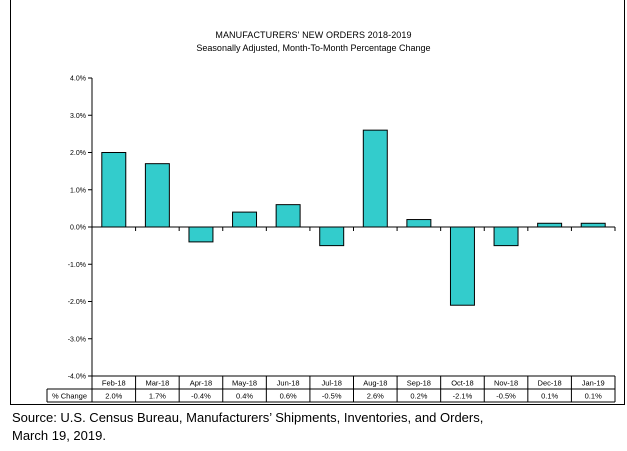  Describe the element at coordinates (201, 396) in the screenshot. I see `value-label: -0.4%` at that location.